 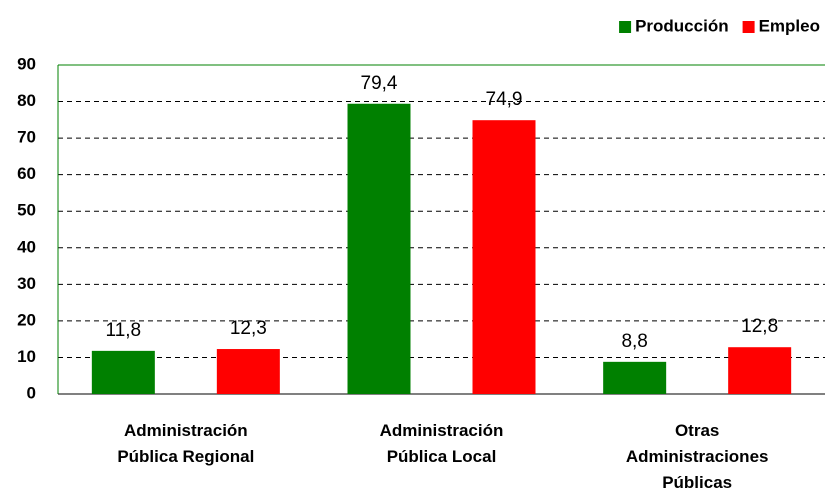 I want to click on value-label: 8,8, so click(x=634, y=341).